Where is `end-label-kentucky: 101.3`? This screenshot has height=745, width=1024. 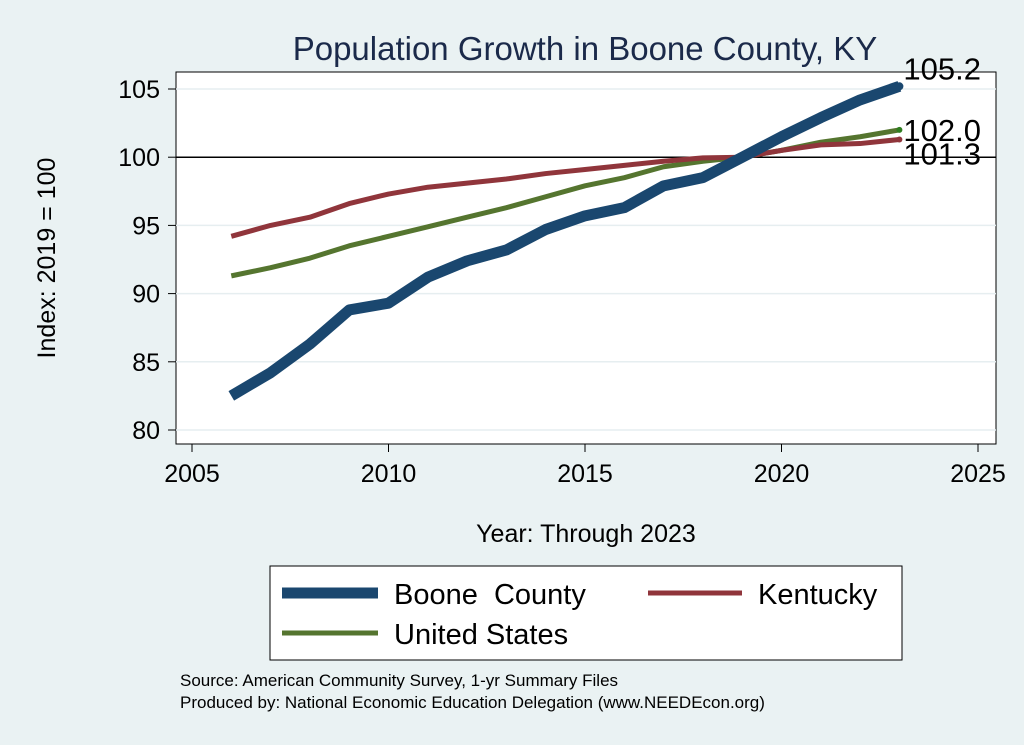 end-label-kentucky: 101.3 is located at coordinates (942, 153).